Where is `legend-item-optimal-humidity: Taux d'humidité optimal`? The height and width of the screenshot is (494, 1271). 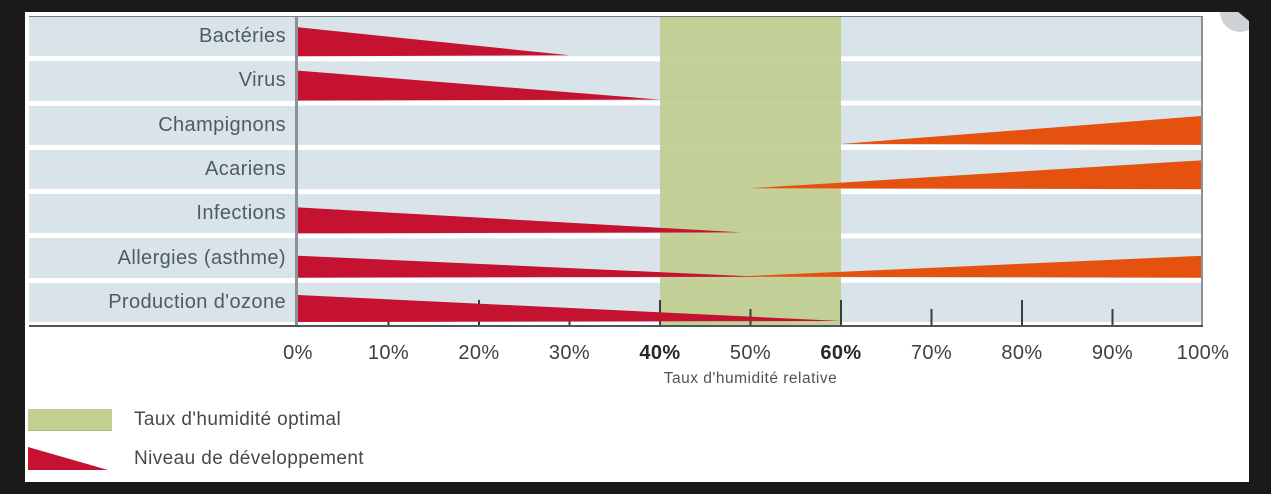
legend-item-optimal-humidity: Taux d'humidité optimal is located at coordinates (184, 419).